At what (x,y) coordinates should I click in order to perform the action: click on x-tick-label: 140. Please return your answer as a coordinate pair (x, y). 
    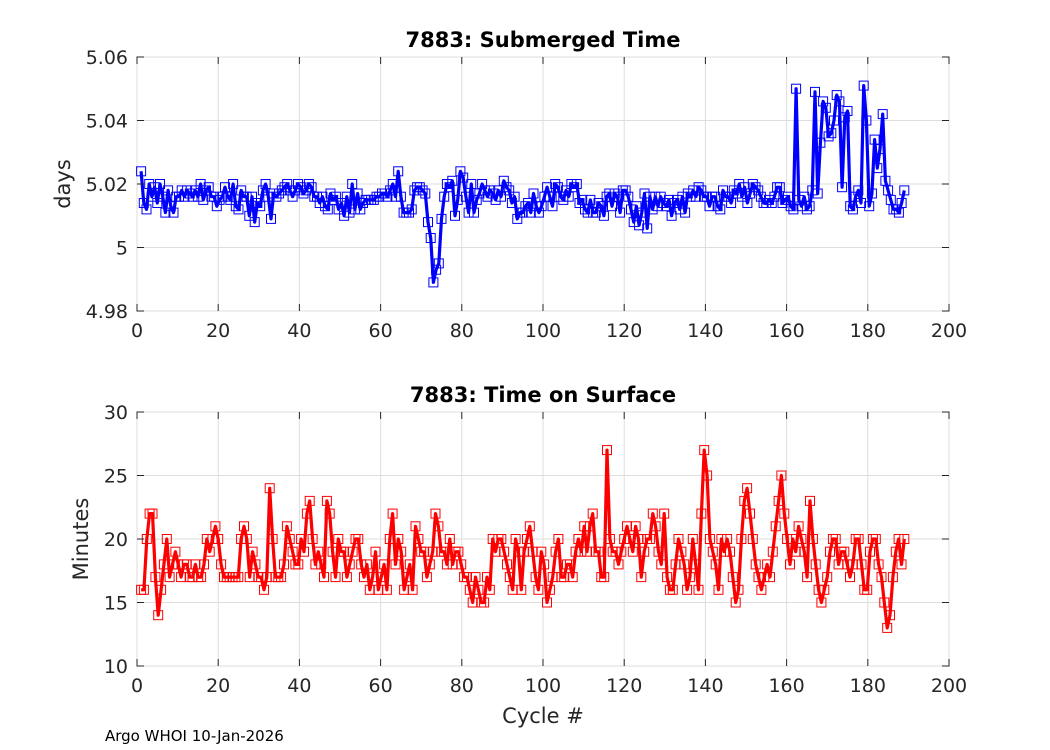
    Looking at the image, I should click on (705, 331).